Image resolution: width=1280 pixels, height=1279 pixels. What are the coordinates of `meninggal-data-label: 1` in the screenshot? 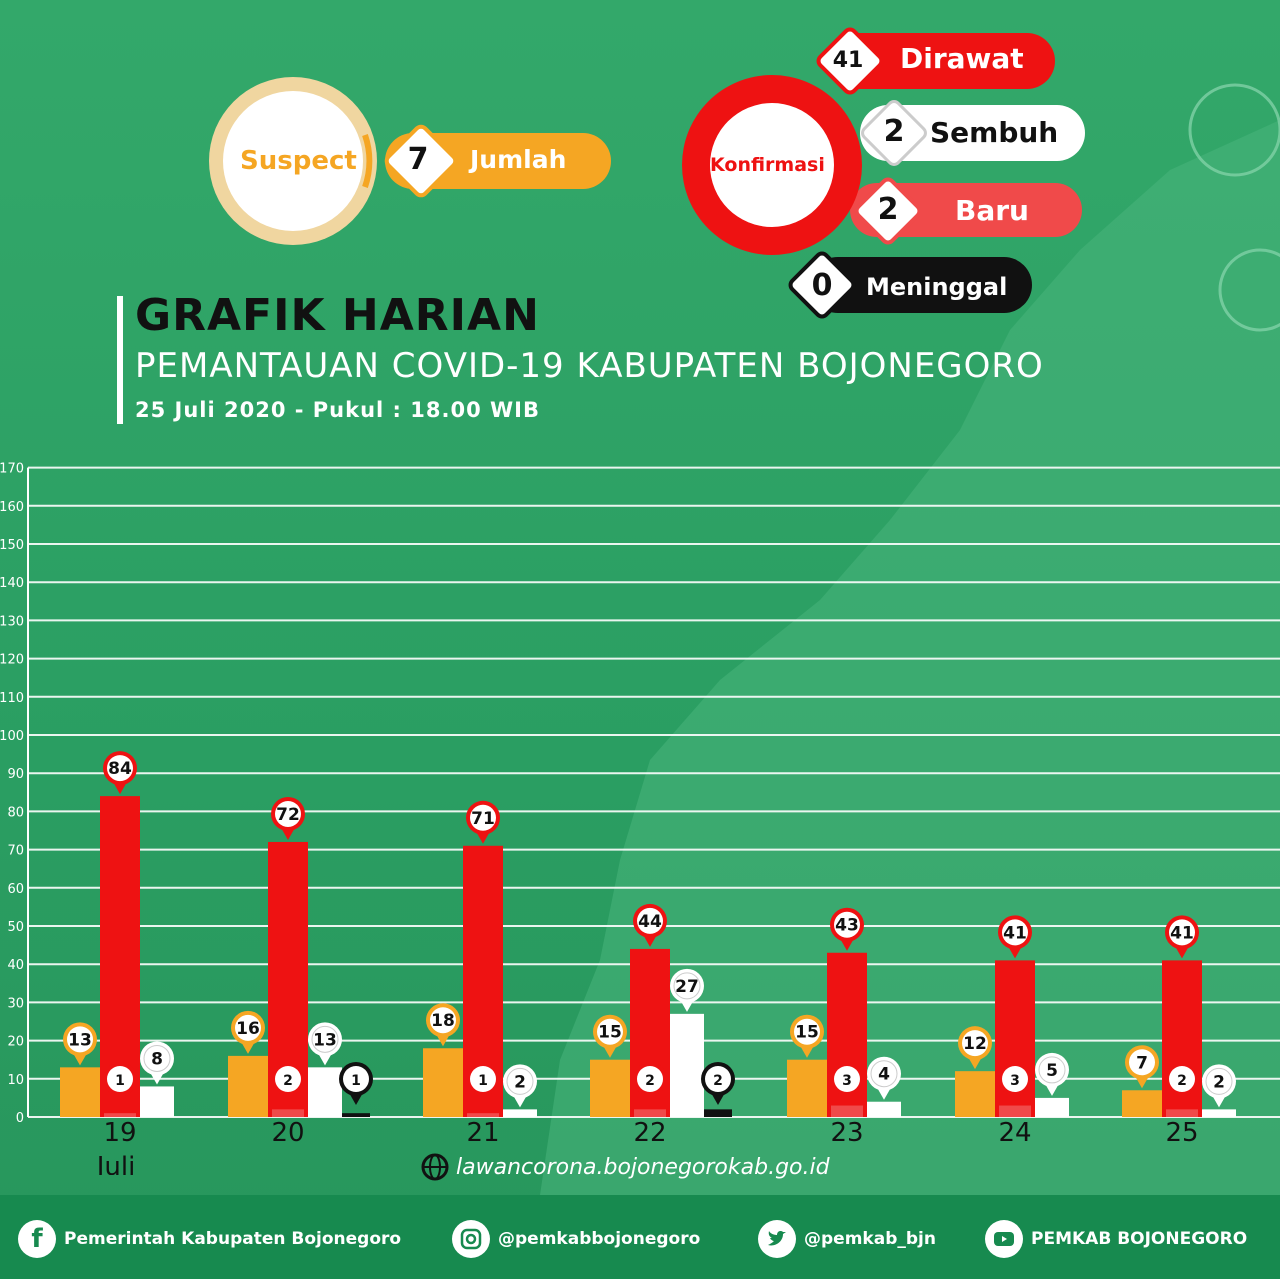 It's located at (356, 1083).